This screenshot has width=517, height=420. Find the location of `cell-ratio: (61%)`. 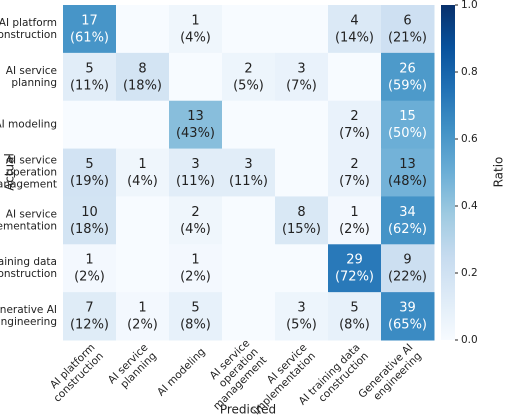

cell-ratio: (61%) is located at coordinates (89, 37).